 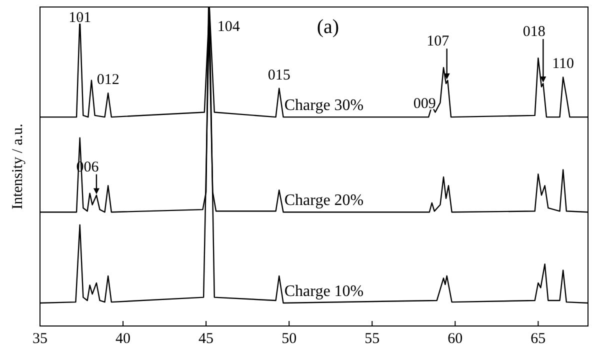 I want to click on series-label: Charge 30%, so click(x=324, y=105).